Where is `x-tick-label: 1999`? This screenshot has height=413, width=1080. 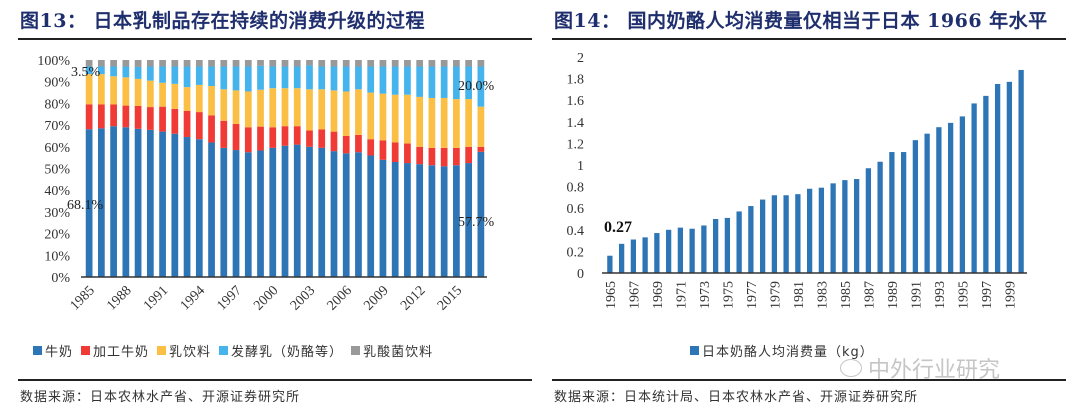
x-tick-label: 1999 is located at coordinates (1010, 295).